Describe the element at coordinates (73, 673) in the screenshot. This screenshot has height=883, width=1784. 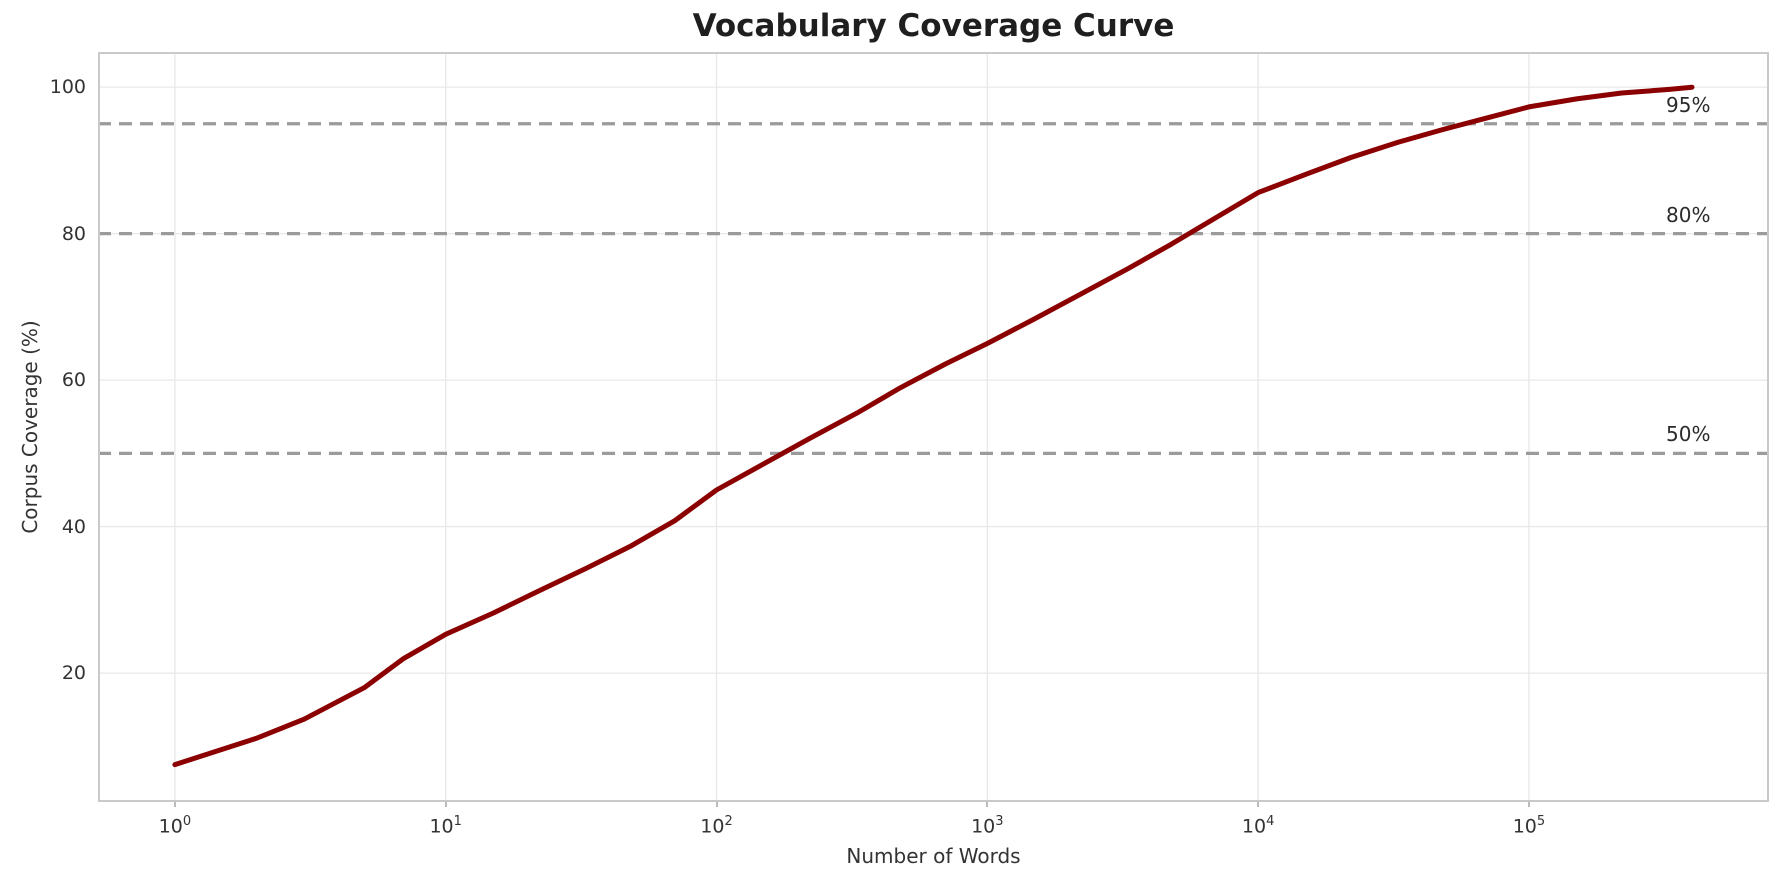
I see `y-tick-label: 20` at that location.